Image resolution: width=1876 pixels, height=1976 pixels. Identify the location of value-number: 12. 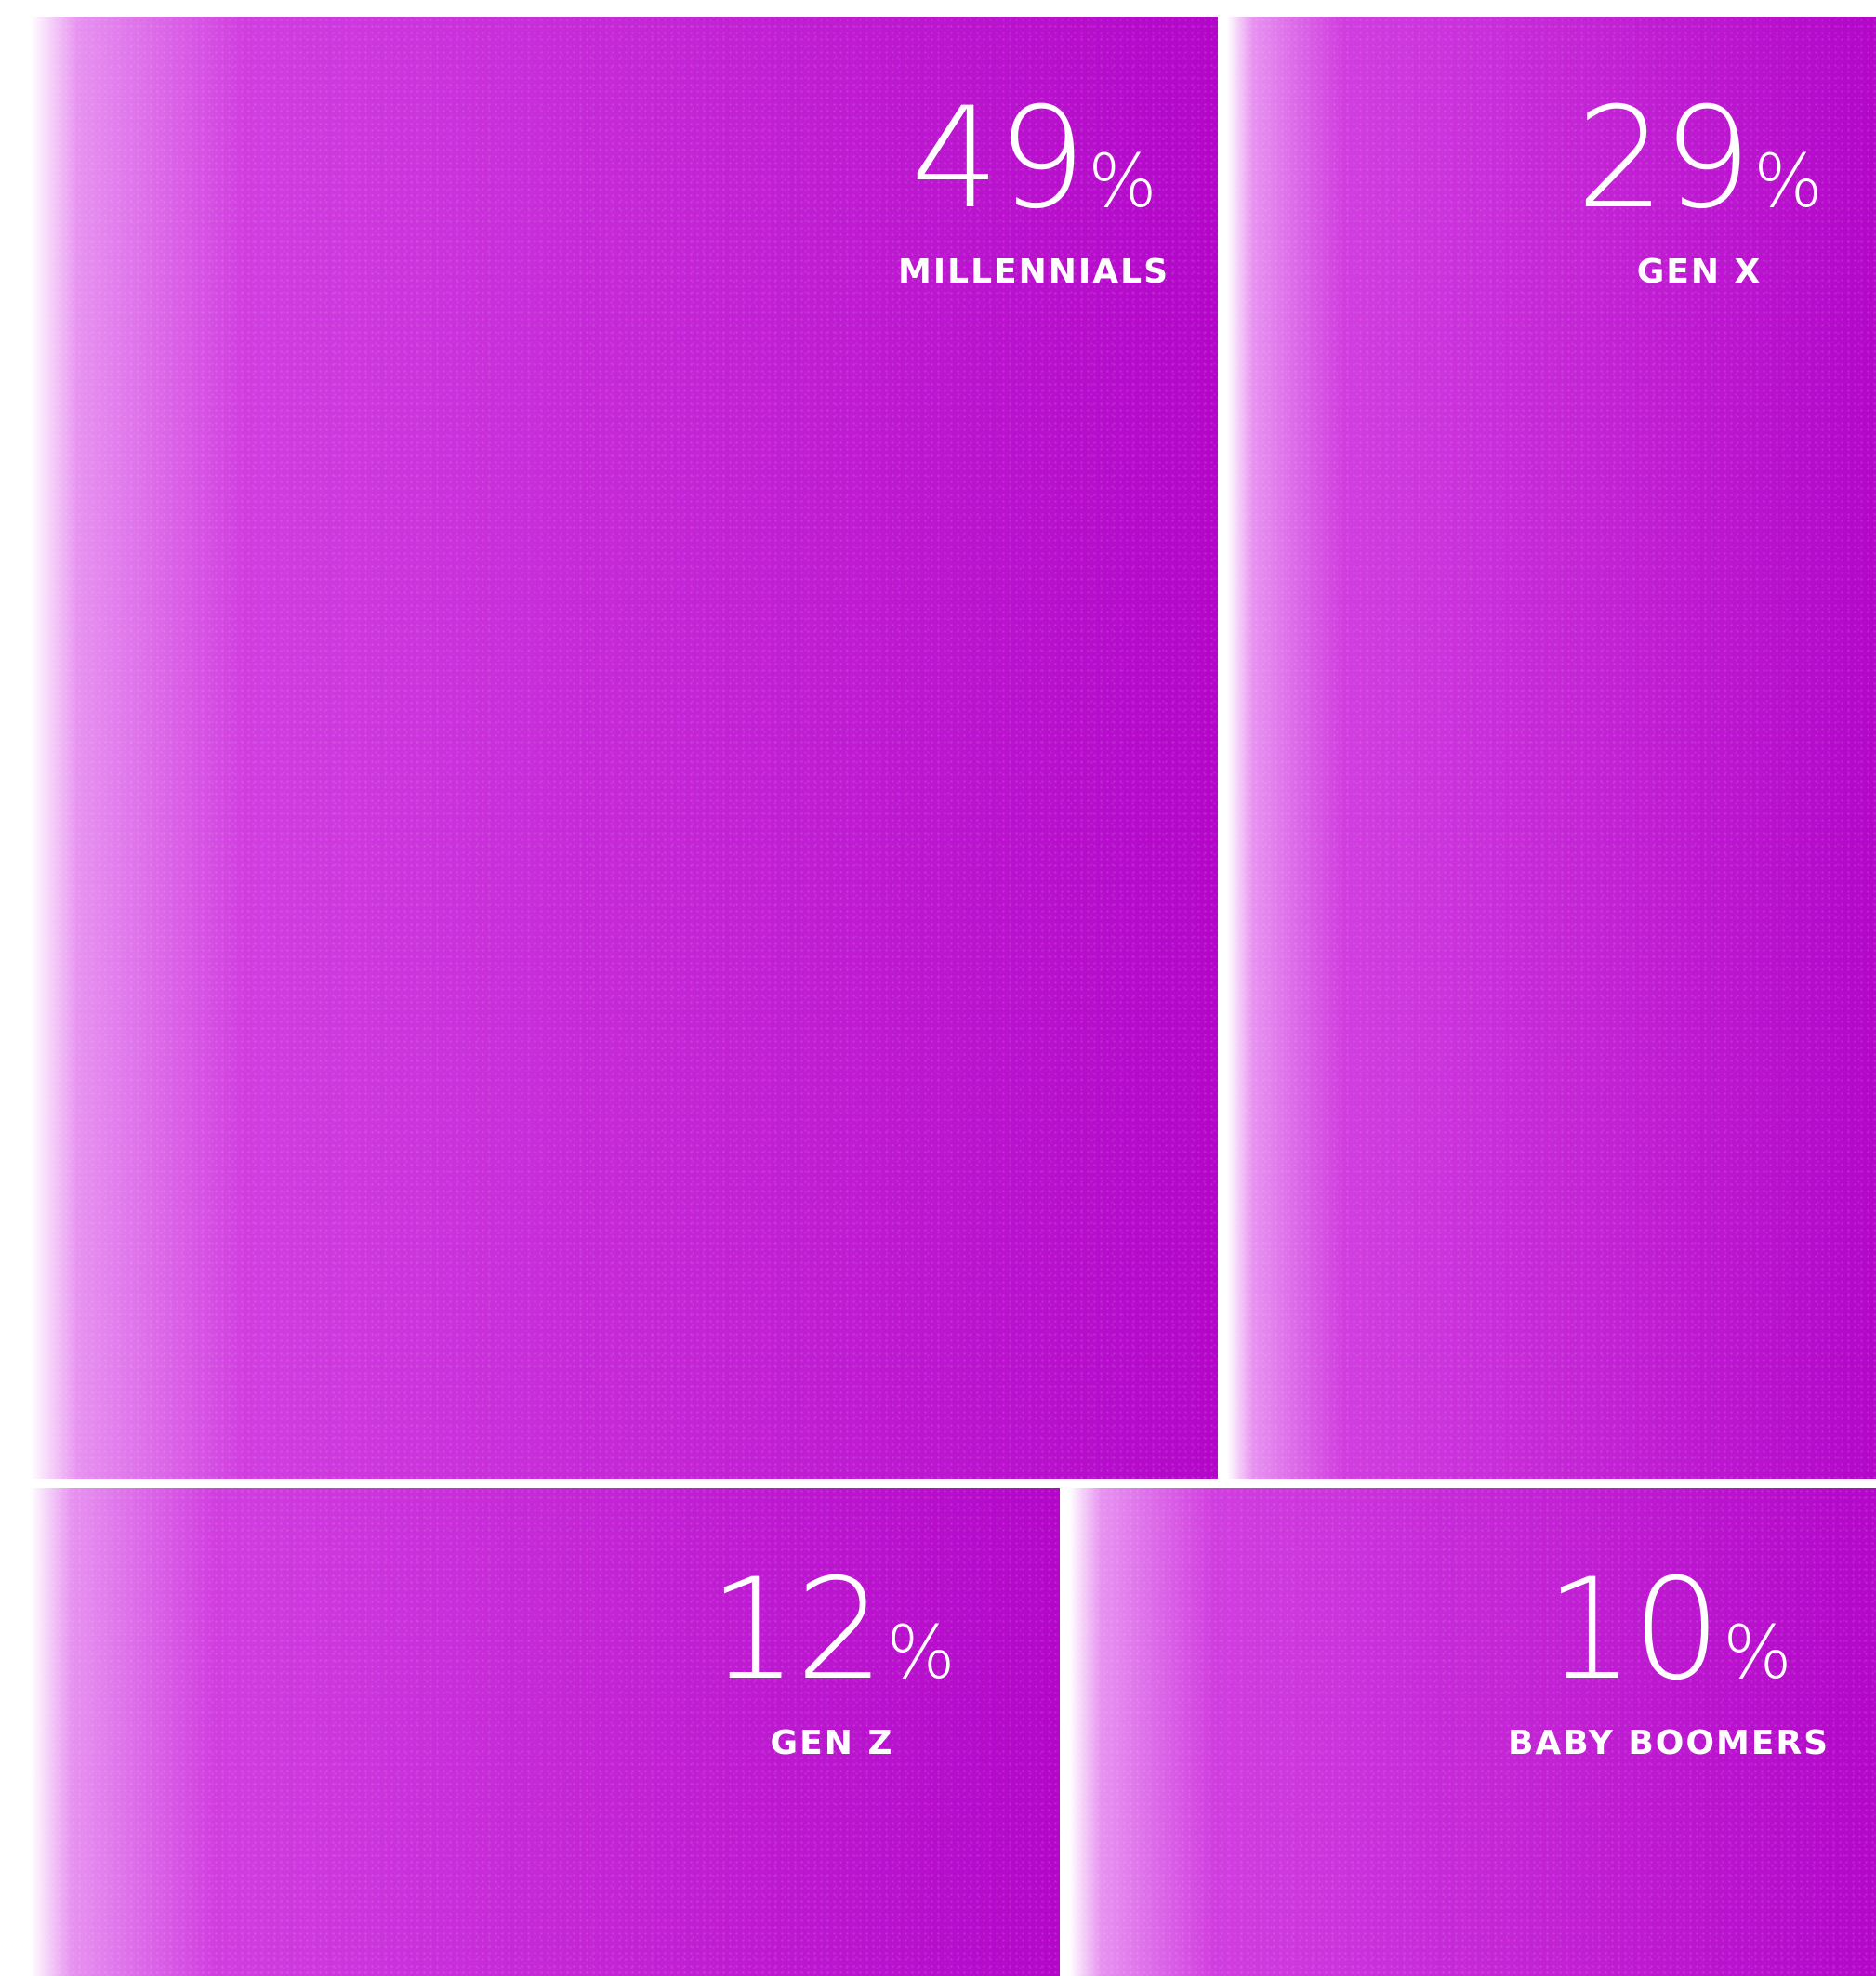
(796, 1630).